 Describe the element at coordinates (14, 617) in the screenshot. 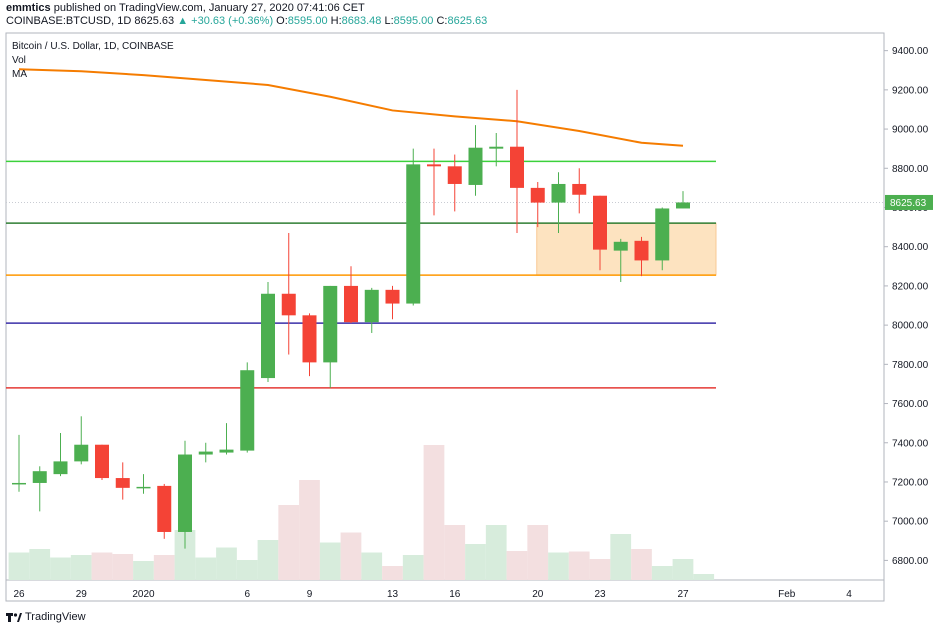

I see `tradingview-logo-icon` at that location.